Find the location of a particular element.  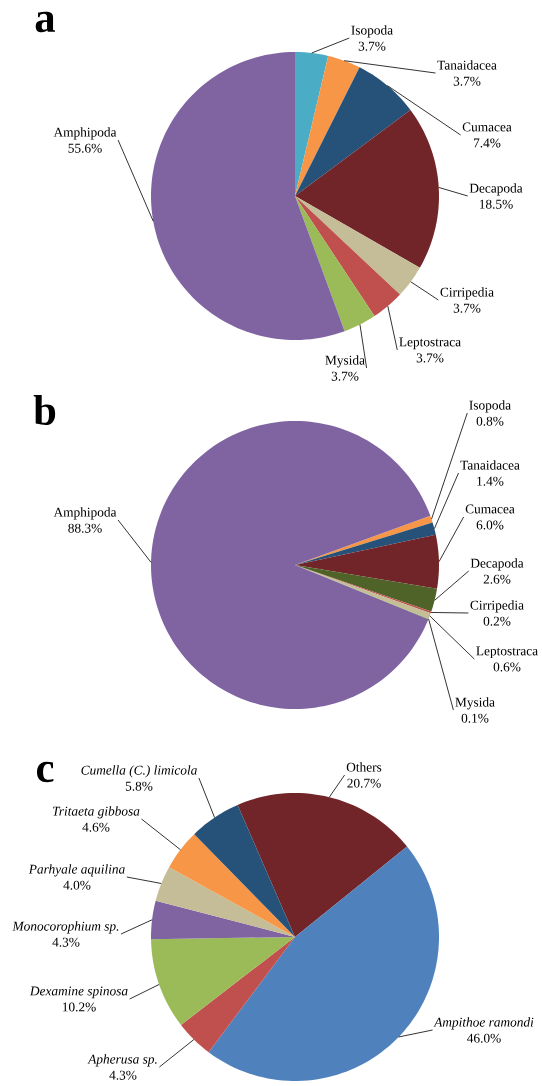

slice-label: Ampithoe ramondi is located at coordinates (483, 1023).